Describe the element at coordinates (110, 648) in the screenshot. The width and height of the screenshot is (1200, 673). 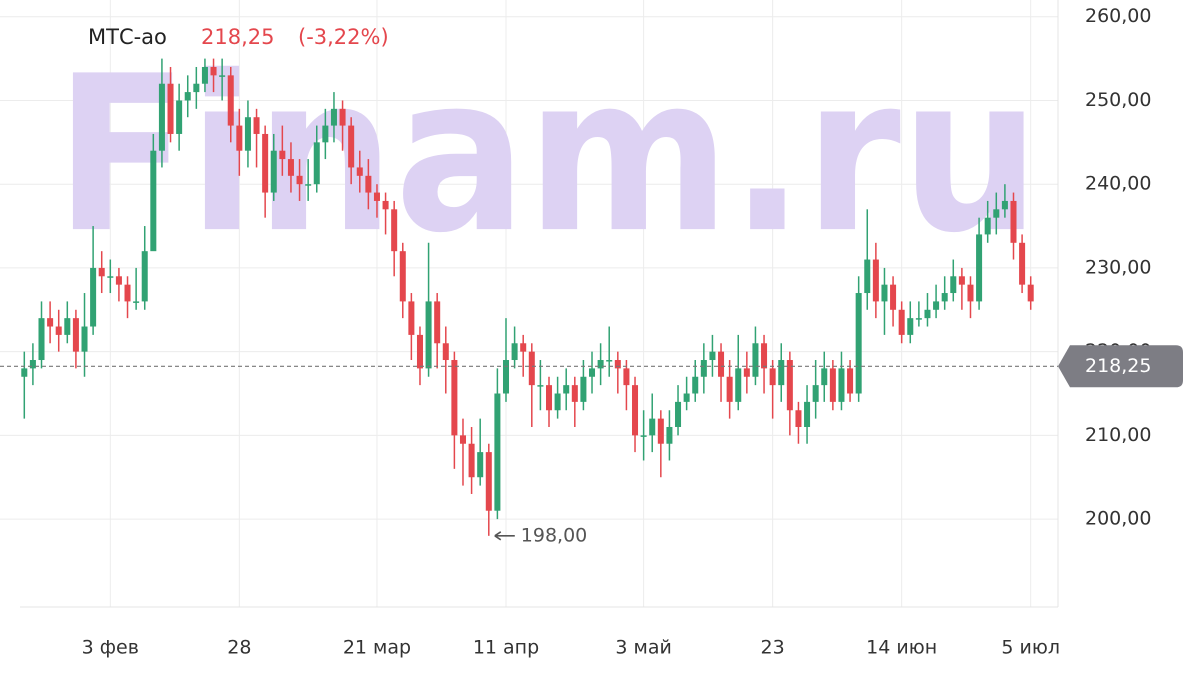
I see `x-tick-label: 3 фев` at that location.